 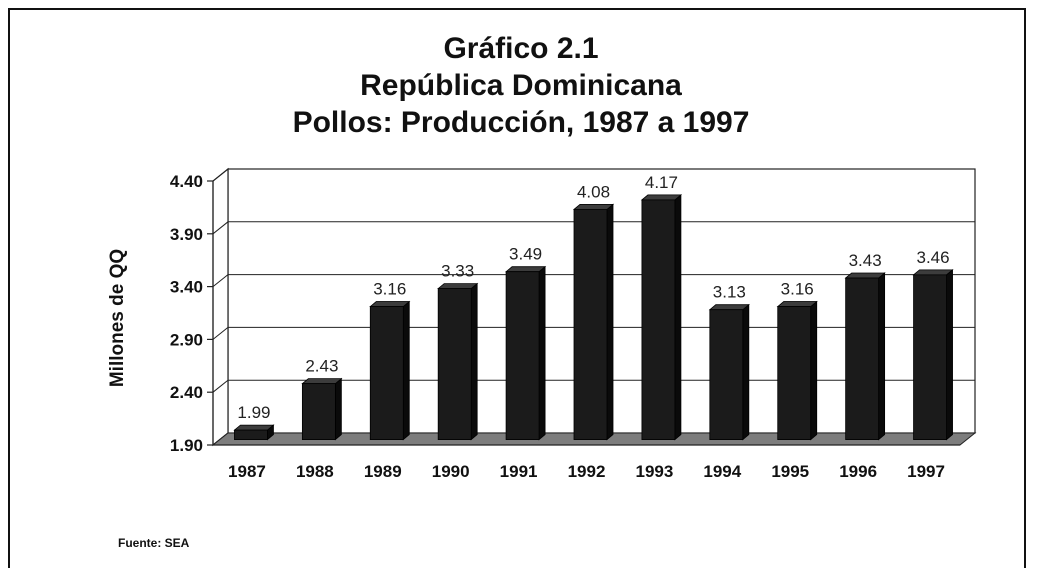 What do you see at coordinates (722, 471) in the screenshot?
I see `x-tick-label: 1994` at bounding box center [722, 471].